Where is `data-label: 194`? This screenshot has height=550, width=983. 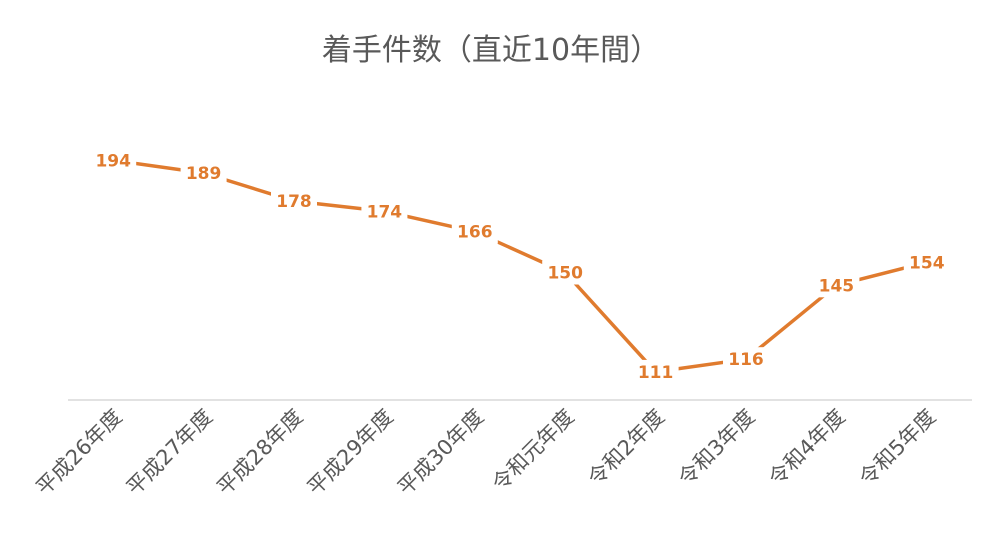 data-label: 194 is located at coordinates (113, 161).